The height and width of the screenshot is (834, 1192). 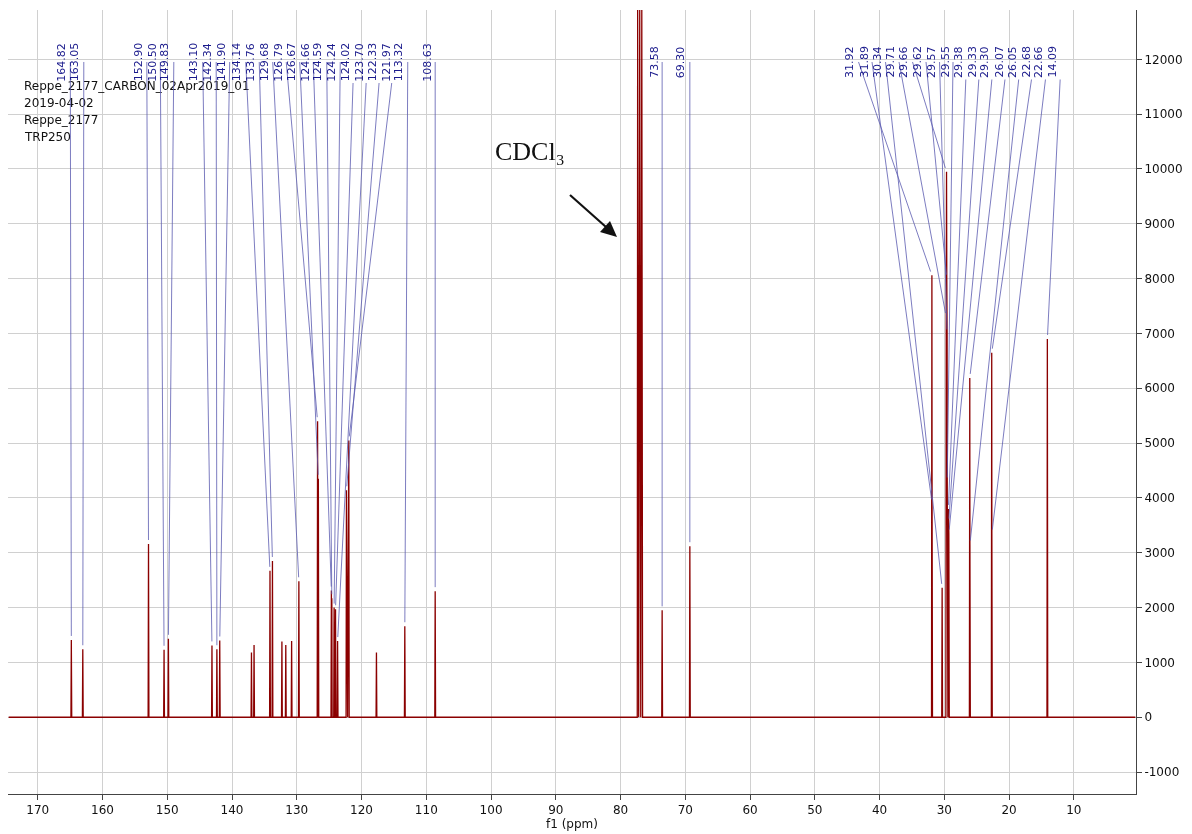 What do you see at coordinates (530, 151) in the screenshot?
I see `annotation: CDCl₃` at bounding box center [530, 151].